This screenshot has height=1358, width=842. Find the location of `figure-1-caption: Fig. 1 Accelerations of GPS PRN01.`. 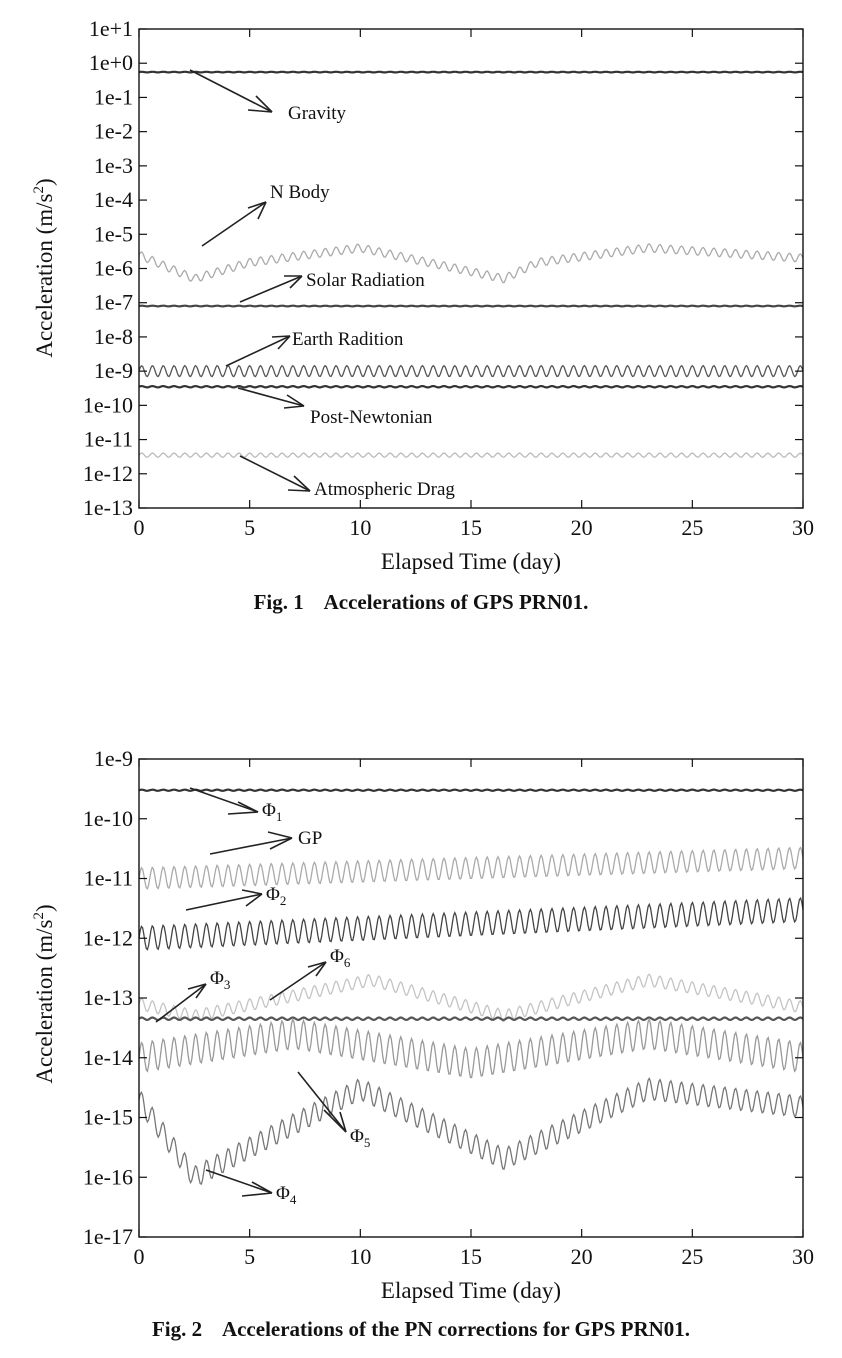

figure-1-caption: Fig. 1 Accelerations of GPS PRN01. is located at coordinates (421, 602).